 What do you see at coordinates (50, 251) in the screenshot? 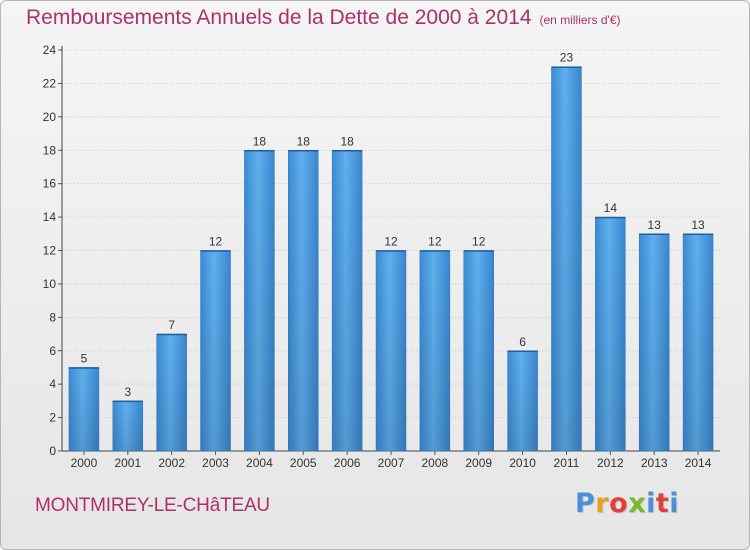
I see `y-tick-label: 12` at bounding box center [50, 251].